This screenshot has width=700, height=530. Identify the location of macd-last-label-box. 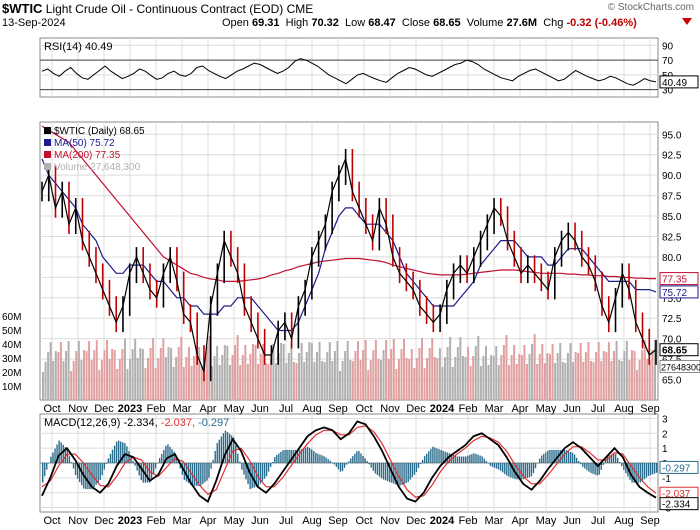
(679, 504).